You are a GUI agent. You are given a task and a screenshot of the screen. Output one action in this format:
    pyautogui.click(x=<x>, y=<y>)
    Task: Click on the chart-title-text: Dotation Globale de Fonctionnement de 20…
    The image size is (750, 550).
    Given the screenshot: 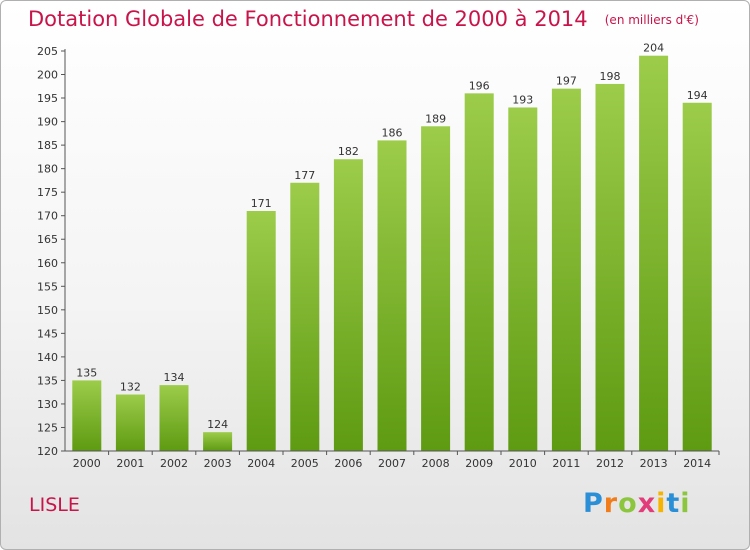 What is the action you would take?
    pyautogui.click(x=308, y=19)
    